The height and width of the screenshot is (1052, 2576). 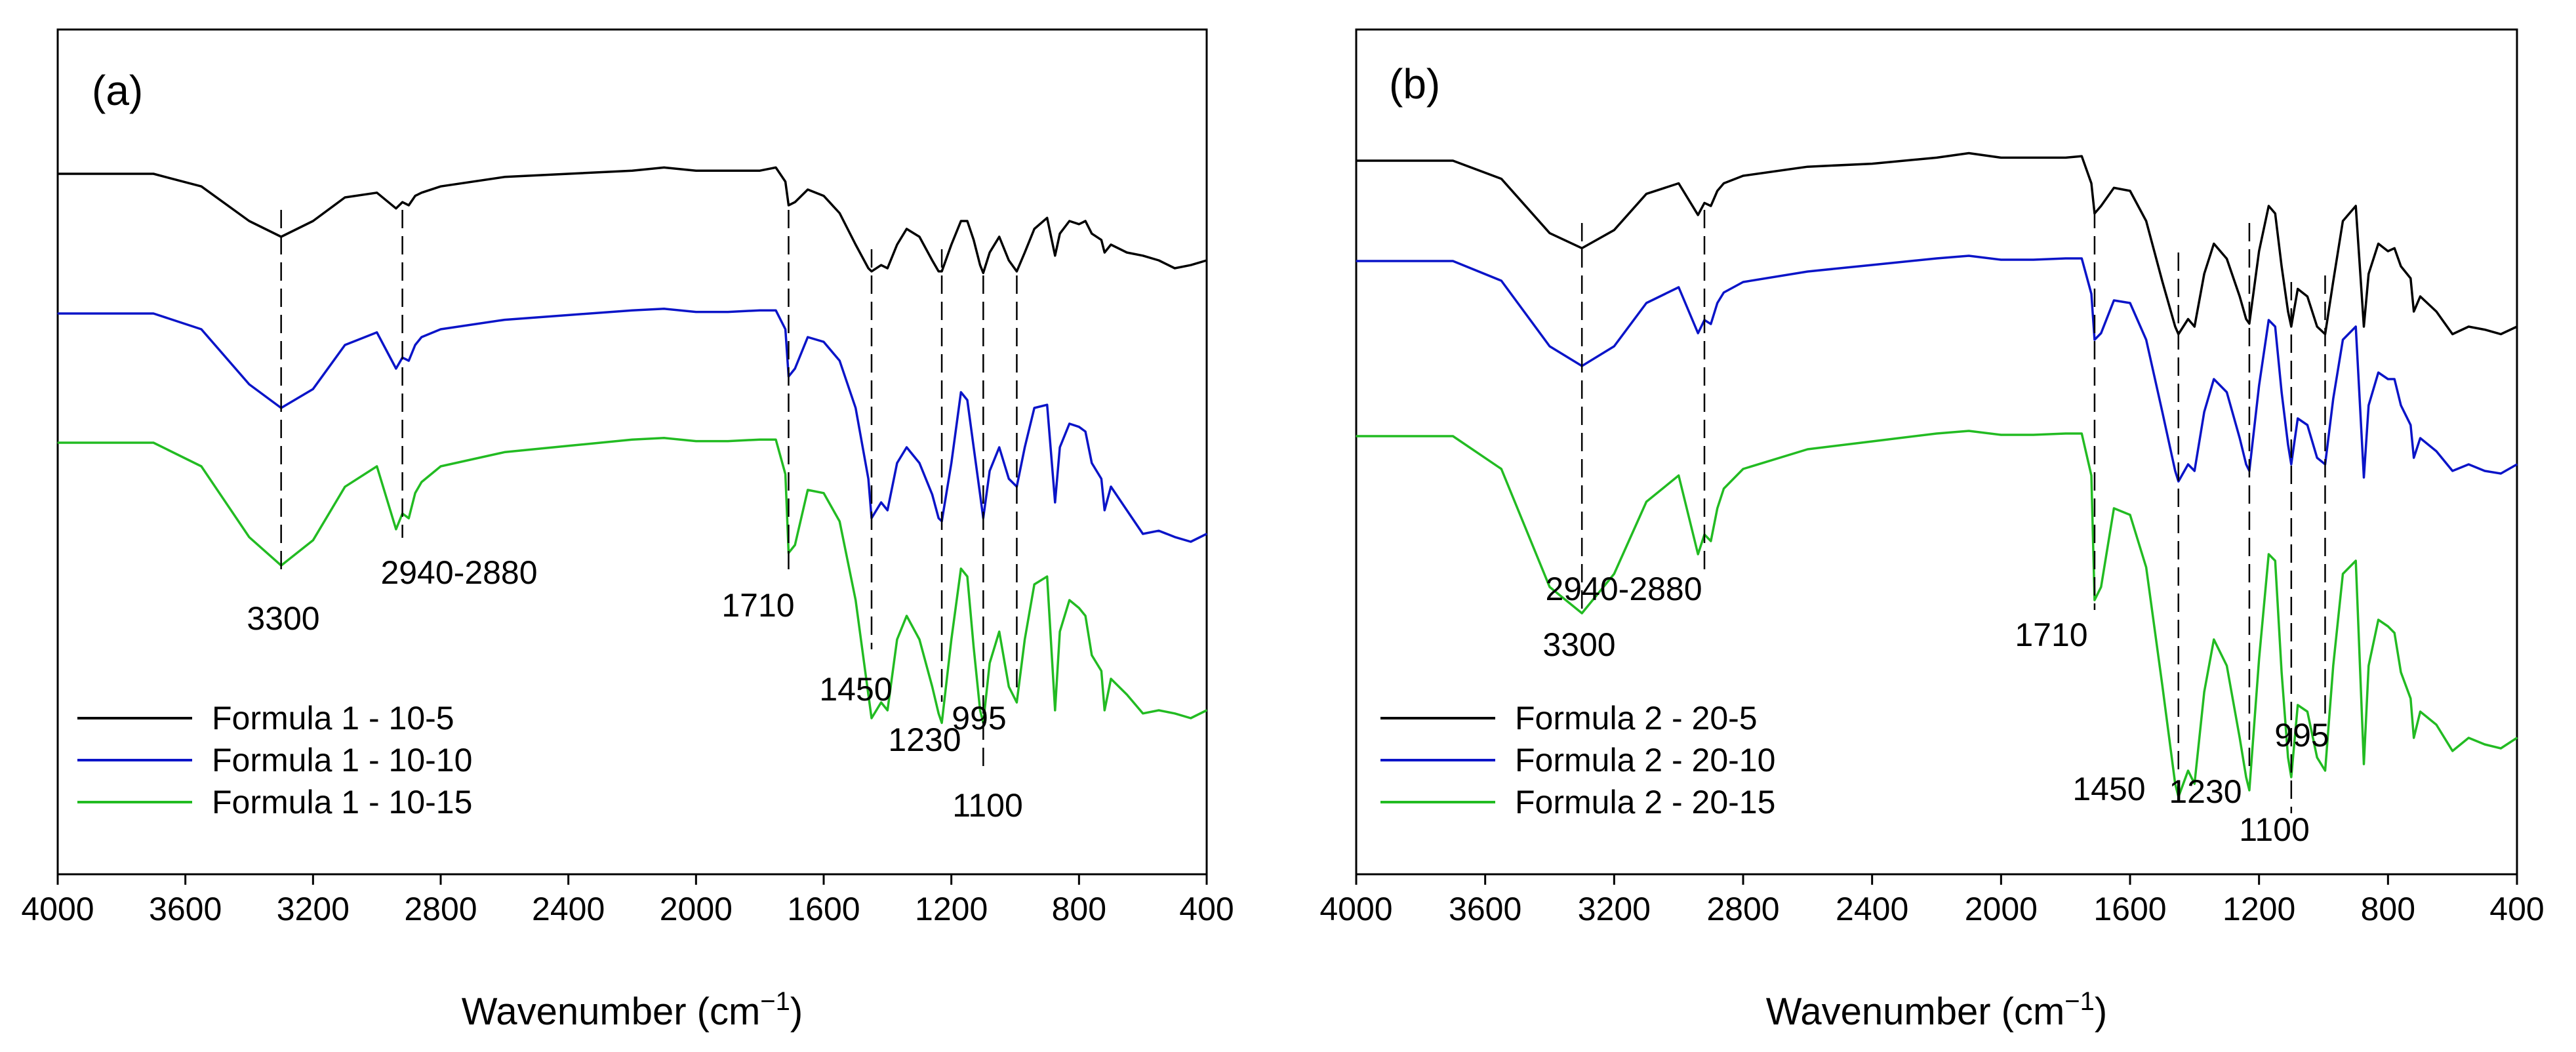 I want to click on x-axis-label: Wavenumber (cm−1), so click(x=632, y=1010).